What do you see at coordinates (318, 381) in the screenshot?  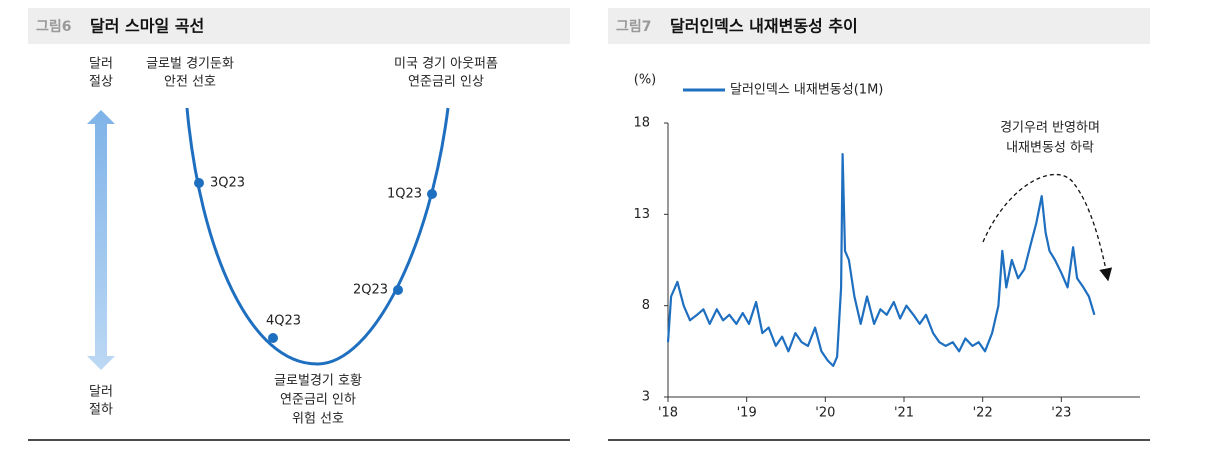 I see `scenario-text: 글로벌경기 호황` at bounding box center [318, 381].